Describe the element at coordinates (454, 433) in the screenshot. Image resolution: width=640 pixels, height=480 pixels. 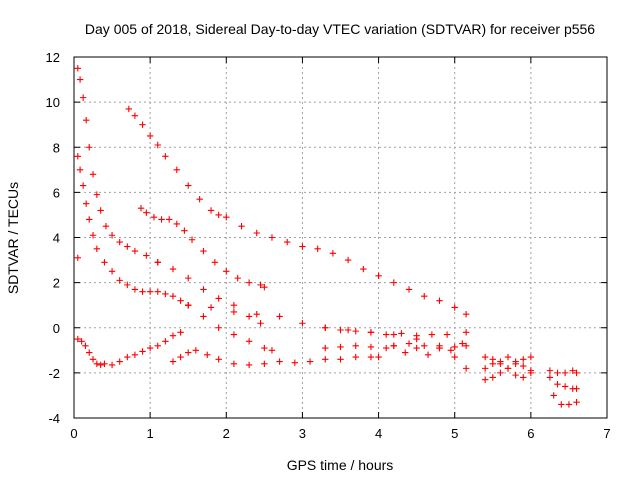
I see `x-tick-label: 5` at that location.